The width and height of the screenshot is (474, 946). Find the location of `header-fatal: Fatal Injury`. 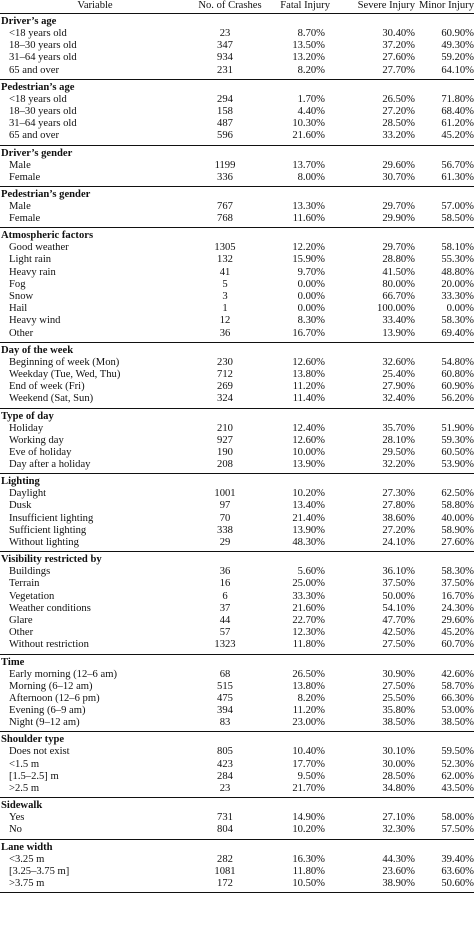

header-fatal: Fatal Injury is located at coordinates (305, 6).